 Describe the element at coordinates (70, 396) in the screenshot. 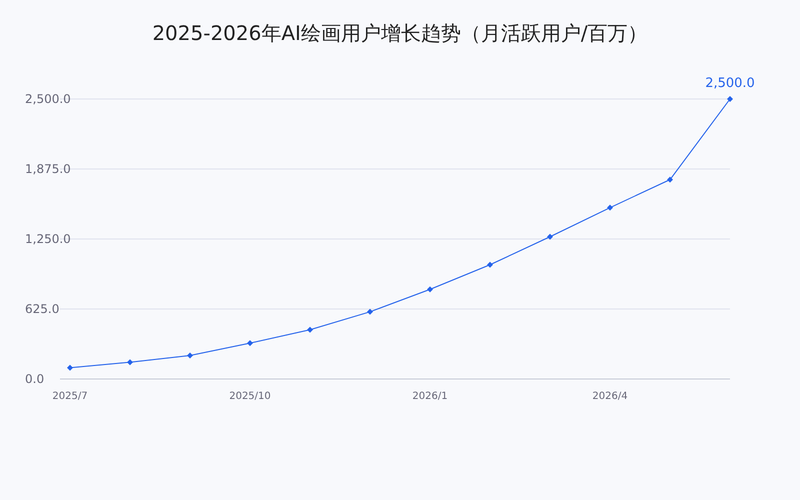

I see `x-tick-label: 2025/7` at that location.